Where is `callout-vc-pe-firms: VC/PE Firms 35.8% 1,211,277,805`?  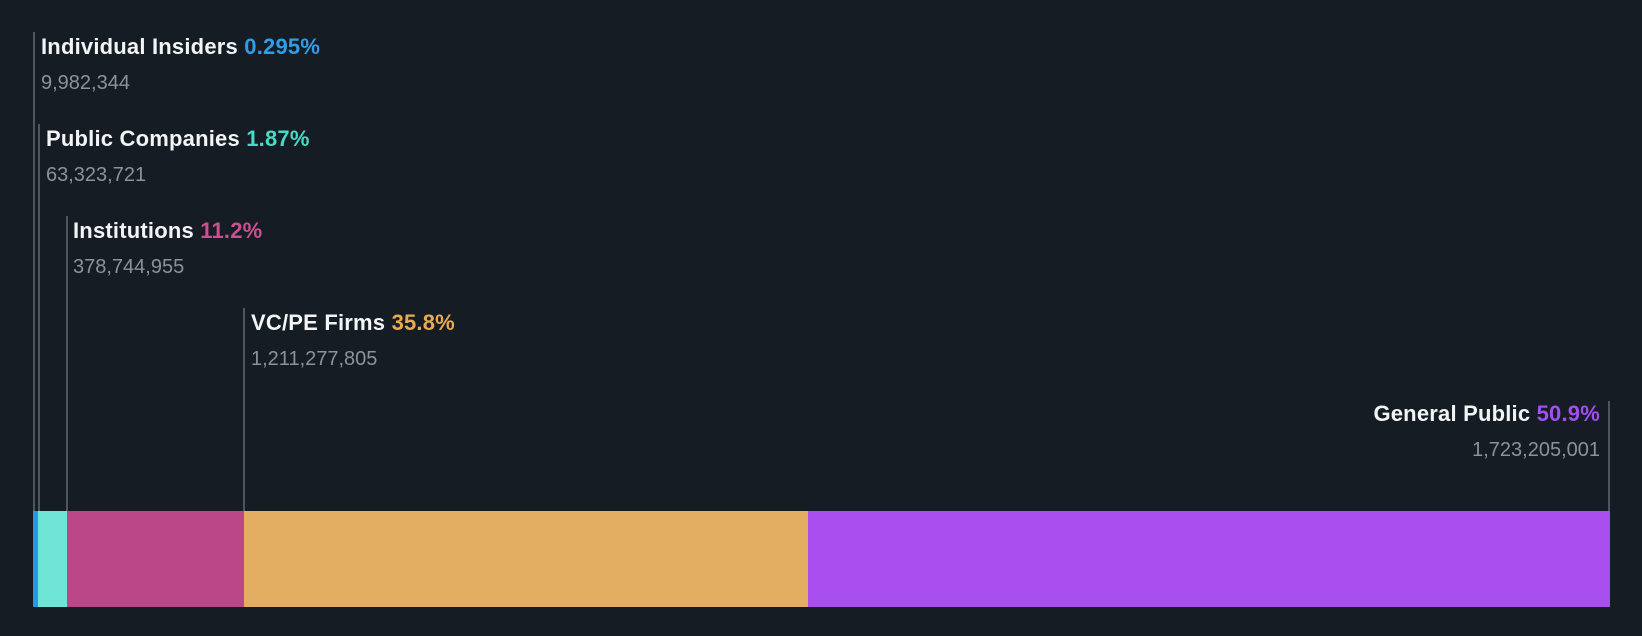 callout-vc-pe-firms: VC/PE Firms 35.8% 1,211,277,805 is located at coordinates (353, 340).